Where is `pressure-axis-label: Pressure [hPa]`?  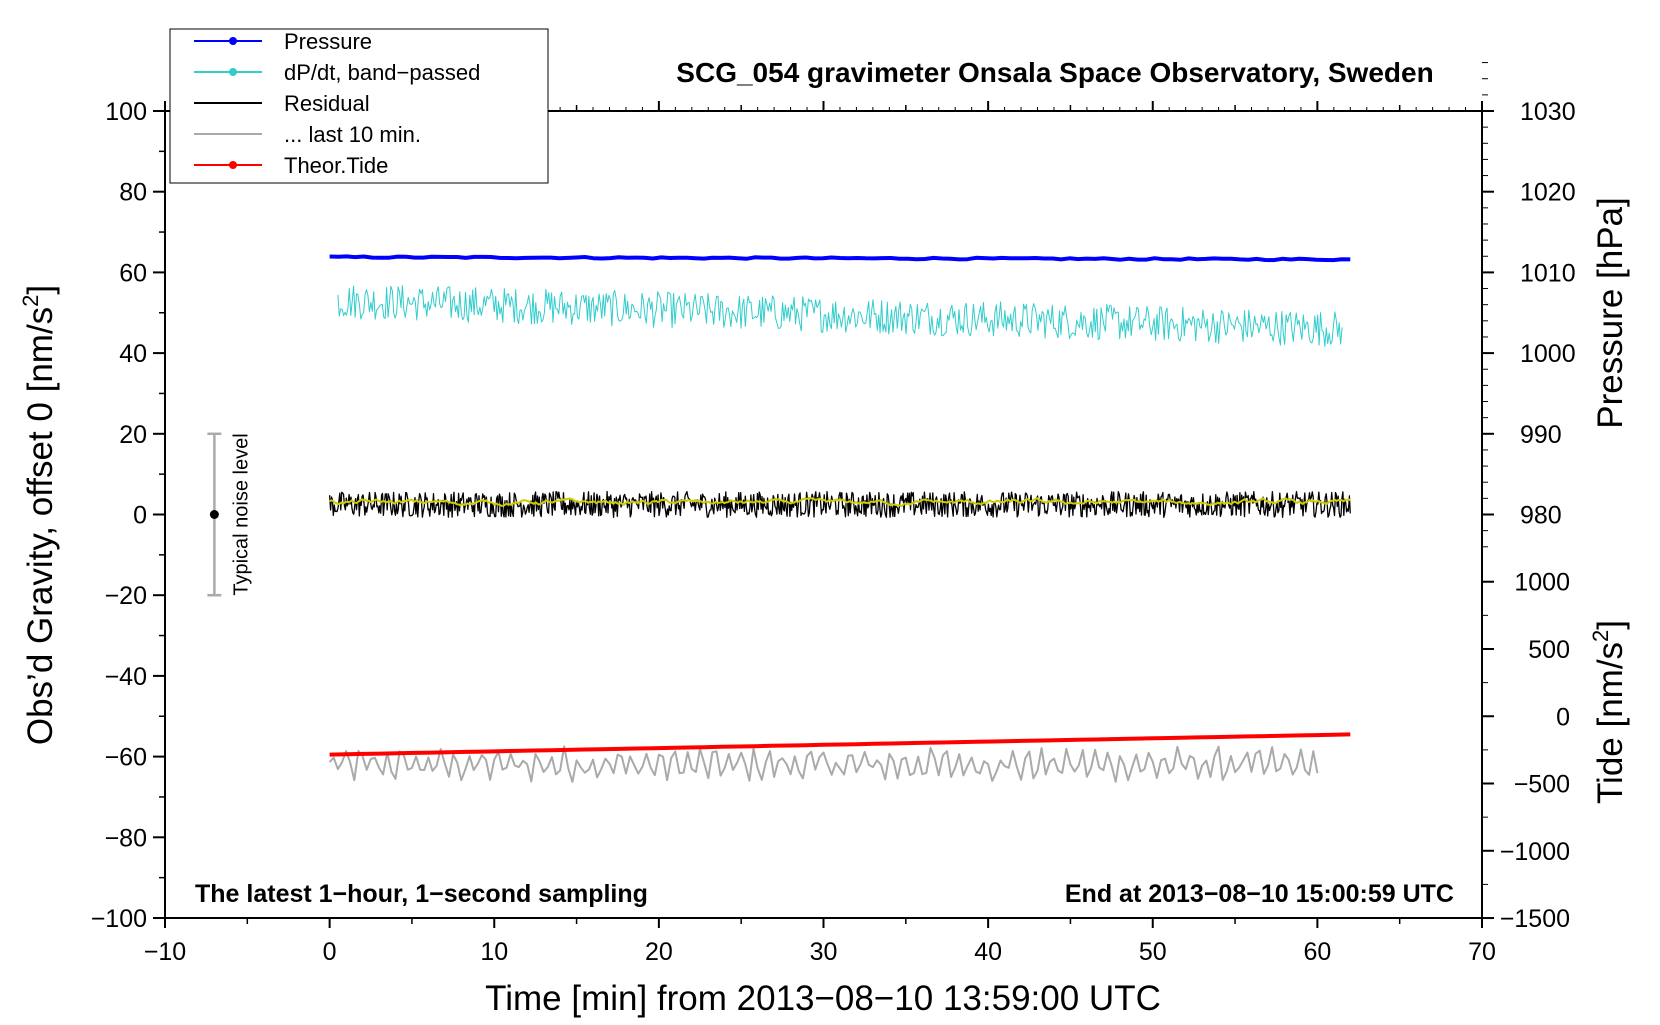
pressure-axis-label: Pressure [hPa] is located at coordinates (1610, 313).